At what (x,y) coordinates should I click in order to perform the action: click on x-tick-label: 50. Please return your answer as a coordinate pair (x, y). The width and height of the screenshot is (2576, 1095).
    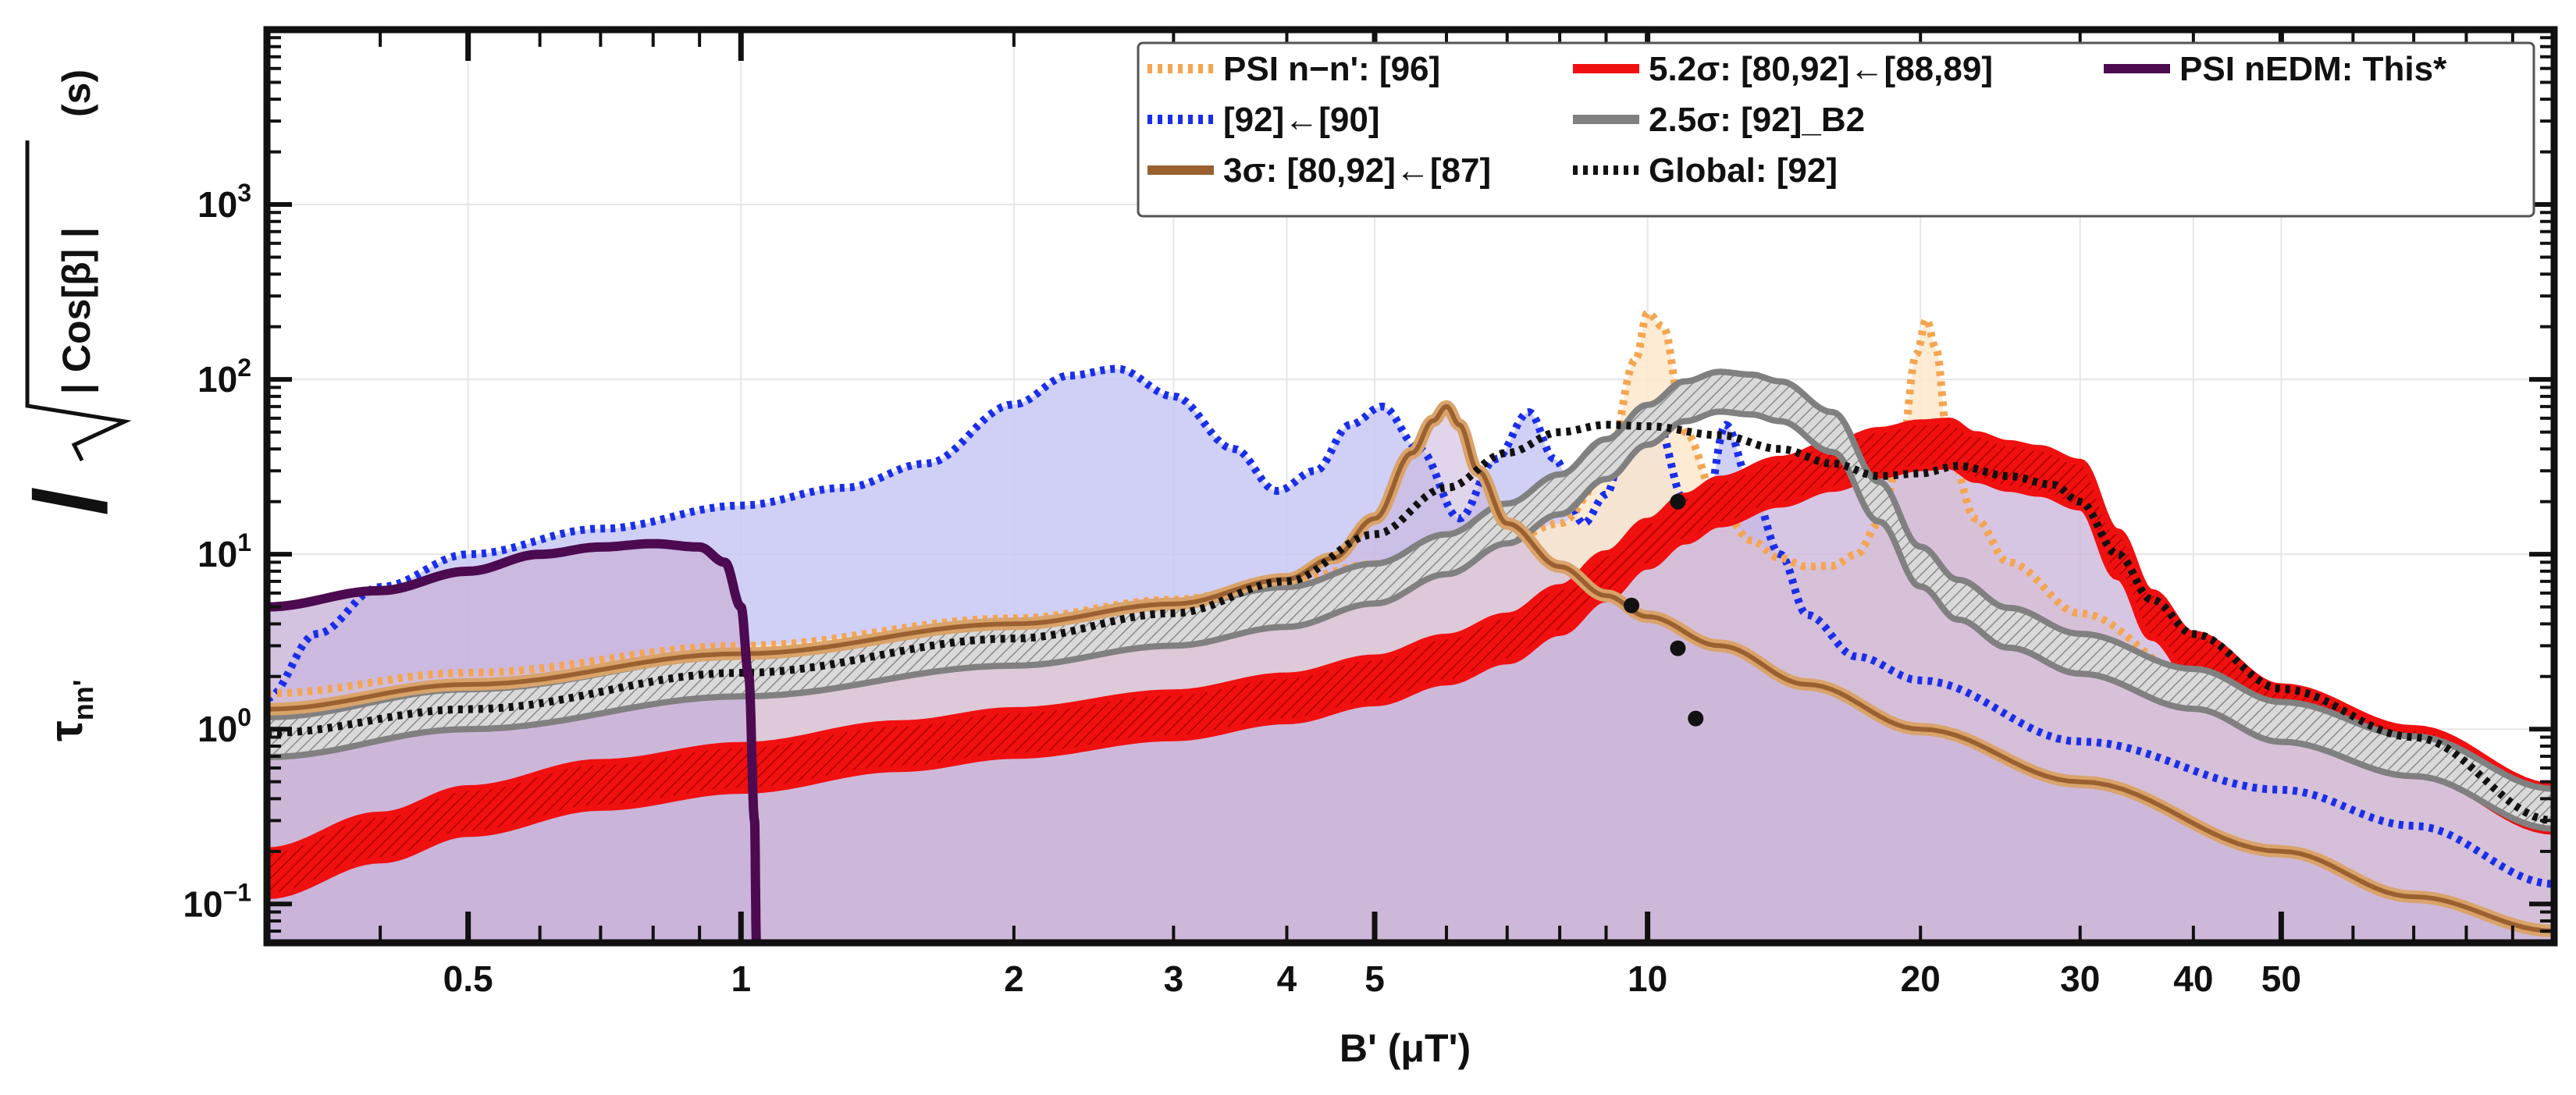
    Looking at the image, I should click on (2281, 978).